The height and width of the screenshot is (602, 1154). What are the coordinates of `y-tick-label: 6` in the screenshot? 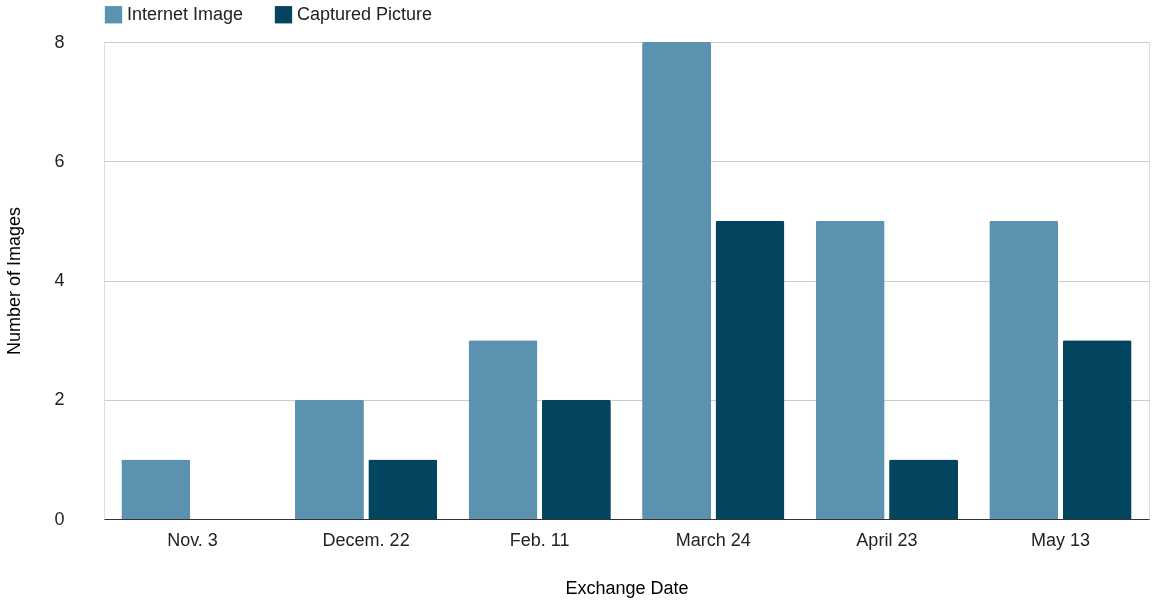 It's located at (59, 160).